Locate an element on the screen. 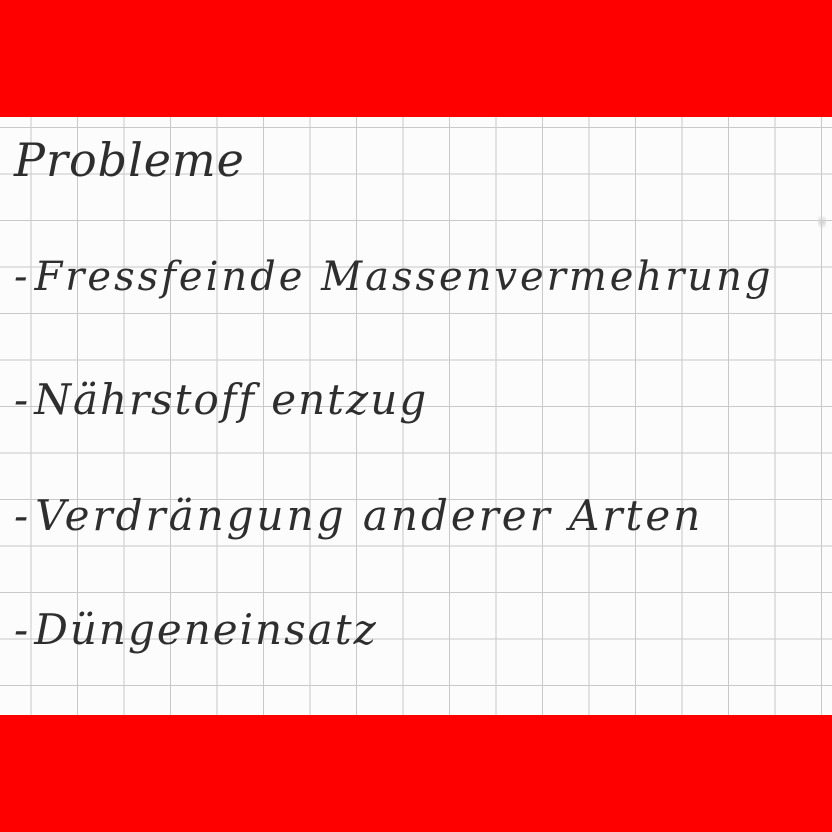 The width and height of the screenshot is (832, 832). list-item-text: Düngeneinsatz is located at coordinates (206, 629).